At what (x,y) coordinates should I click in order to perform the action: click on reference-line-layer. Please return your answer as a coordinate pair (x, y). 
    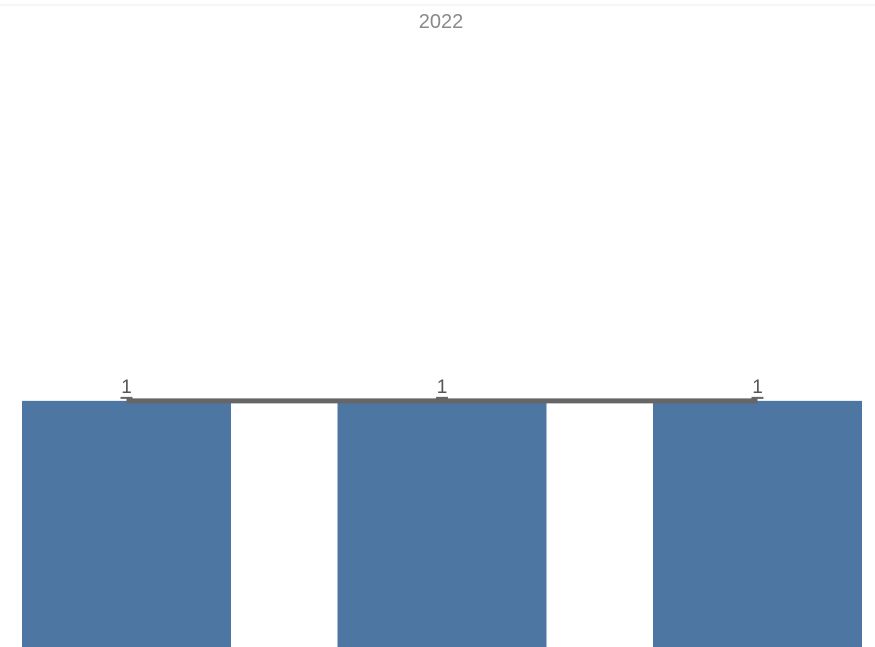
    Looking at the image, I should click on (442, 400).